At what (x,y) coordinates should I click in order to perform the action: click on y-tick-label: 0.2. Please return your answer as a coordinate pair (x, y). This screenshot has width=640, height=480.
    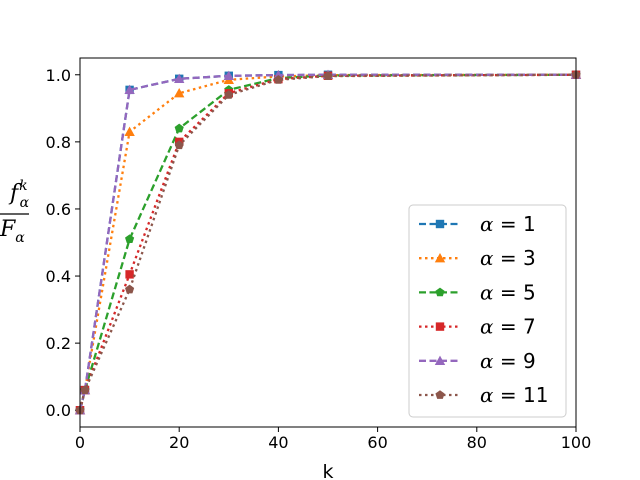
    Looking at the image, I should click on (58, 343).